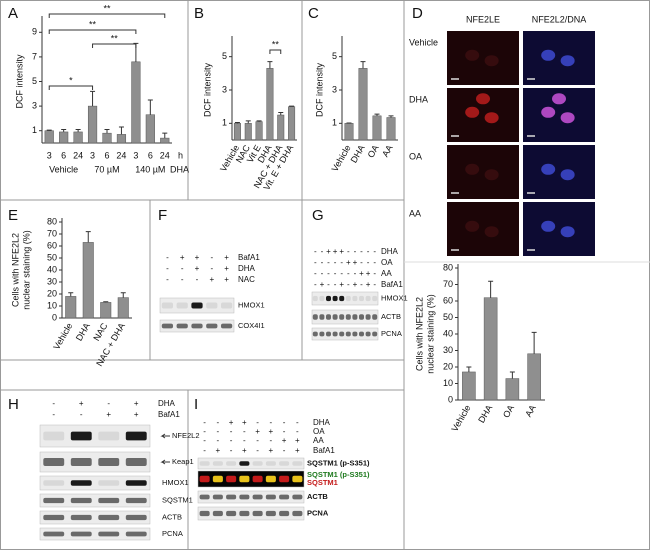 Image resolution: width=650 pixels, height=551 pixels. What do you see at coordinates (172, 533) in the screenshot?
I see `protein-label: PCNA` at bounding box center [172, 533].